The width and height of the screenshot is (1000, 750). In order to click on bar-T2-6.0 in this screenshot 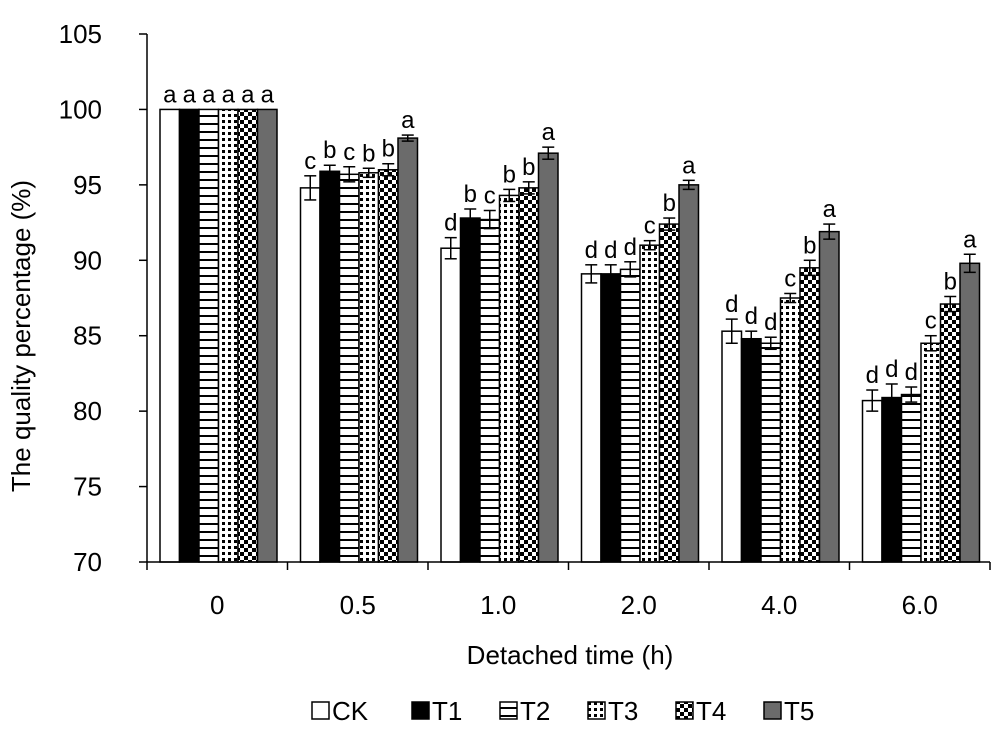, I will do `click(911, 478)`.